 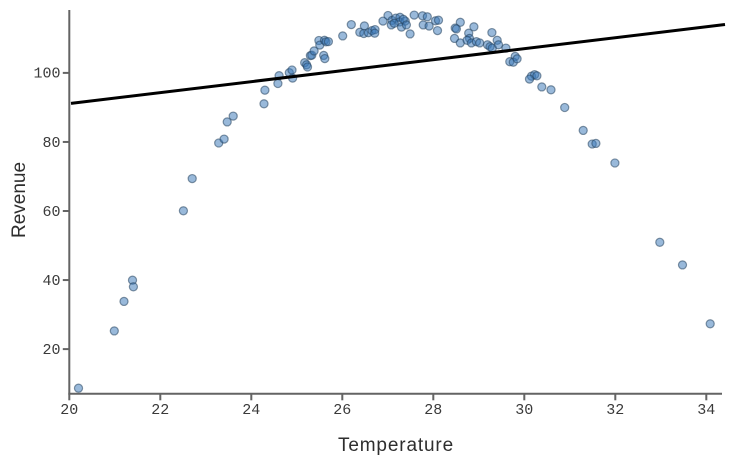 What do you see at coordinates (51, 212) in the screenshot?
I see `svg-text: 60` at bounding box center [51, 212].